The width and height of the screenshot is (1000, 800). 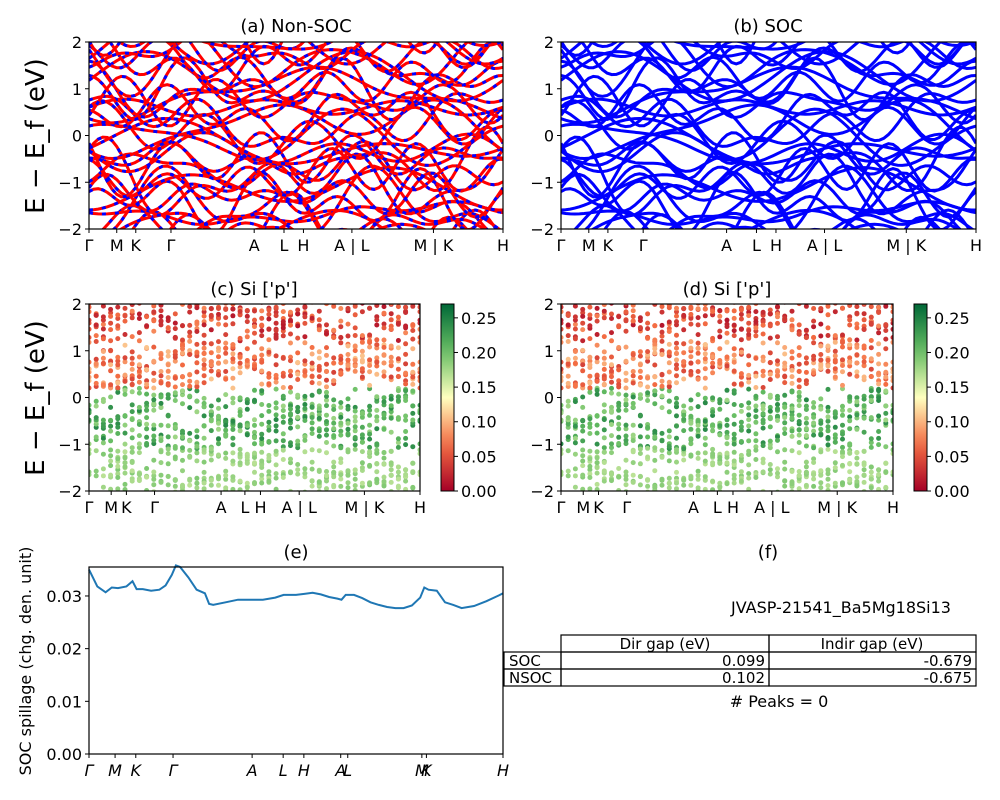 I want to click on table-header-dir: Dir gap (eV), so click(x=665, y=644).